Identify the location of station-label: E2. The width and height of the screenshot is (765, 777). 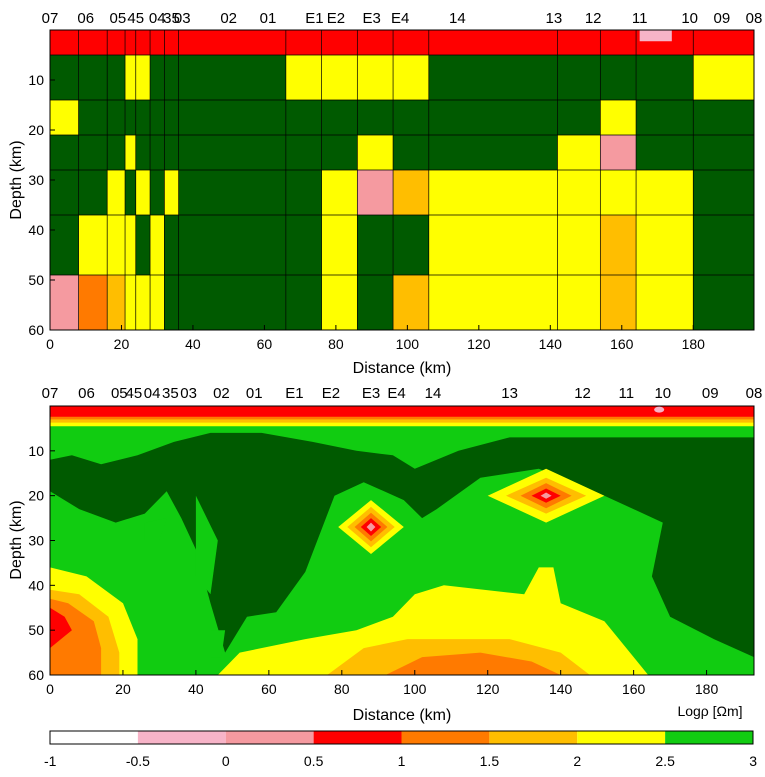
(336, 18).